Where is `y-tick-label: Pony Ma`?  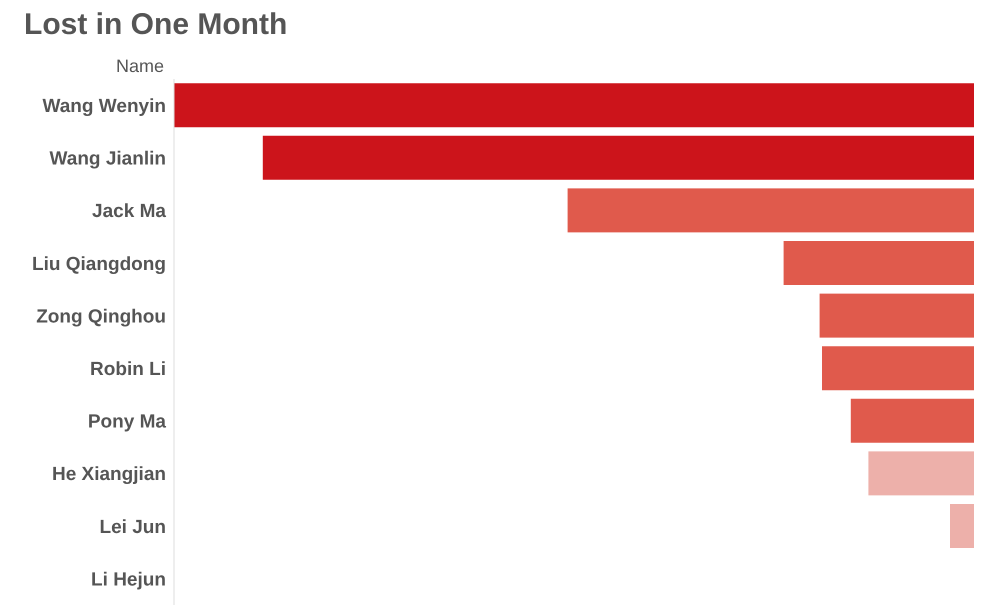
y-tick-label: Pony Ma is located at coordinates (127, 422).